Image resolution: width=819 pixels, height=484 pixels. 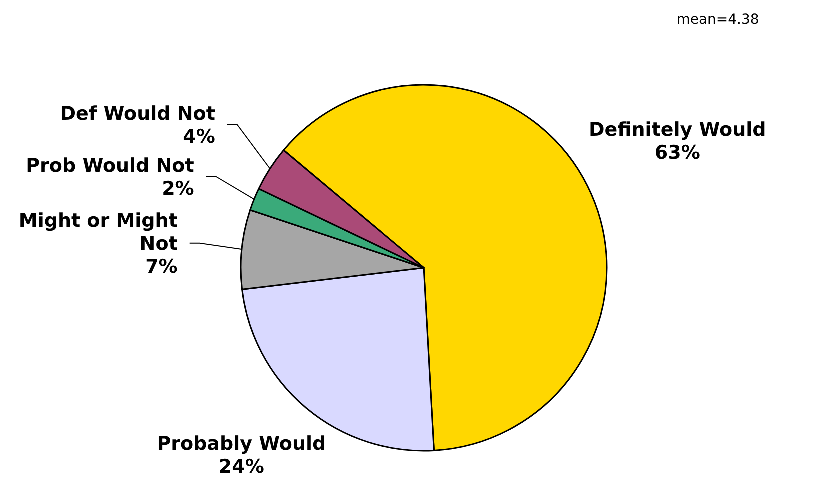 I want to click on data-label: 4%, so click(x=199, y=137).